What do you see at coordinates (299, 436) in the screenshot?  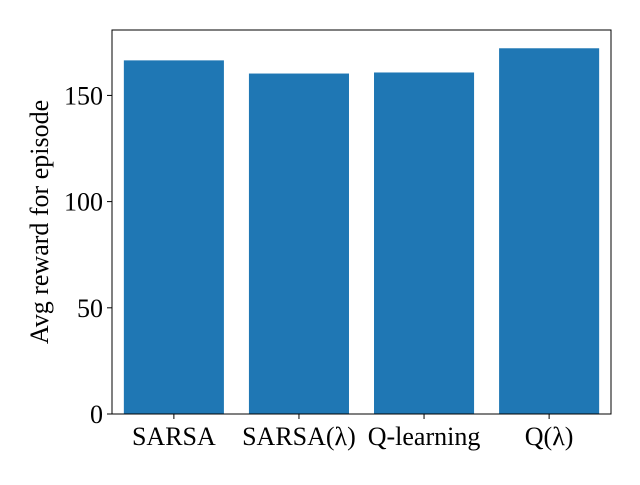 I see `x-tick-label: SARSA(λ)` at bounding box center [299, 436].